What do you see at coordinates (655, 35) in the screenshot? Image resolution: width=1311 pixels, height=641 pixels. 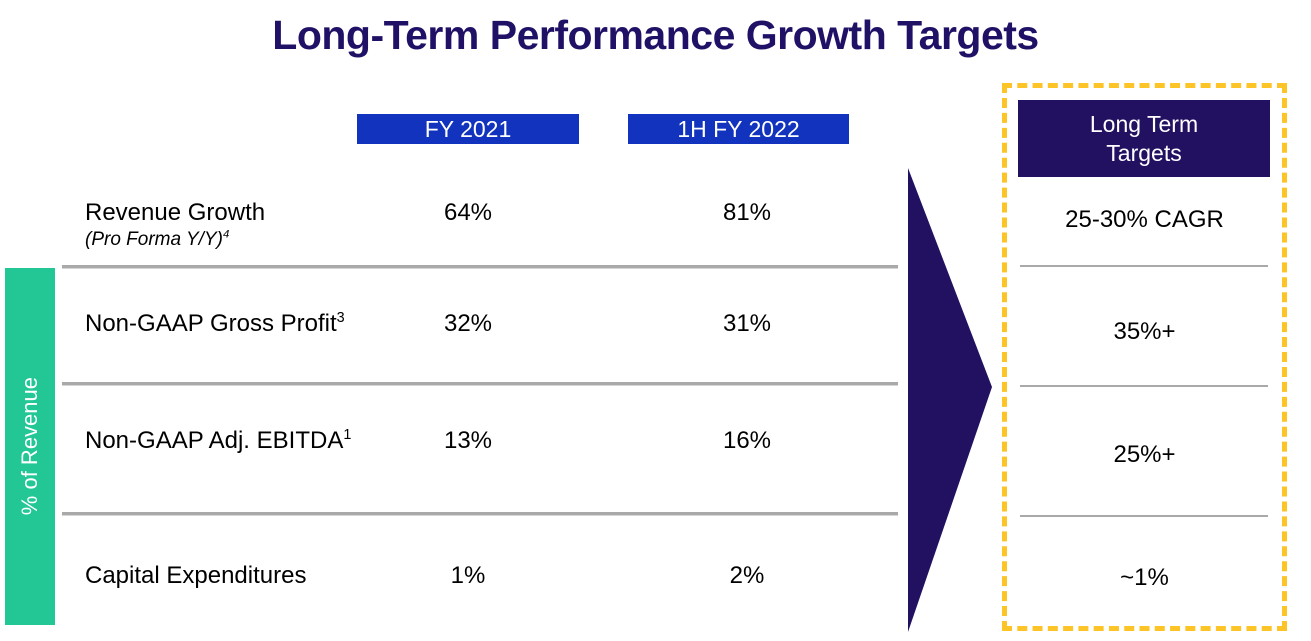 I see `slide-title: Long-Term Performance Growth Targets` at bounding box center [655, 35].